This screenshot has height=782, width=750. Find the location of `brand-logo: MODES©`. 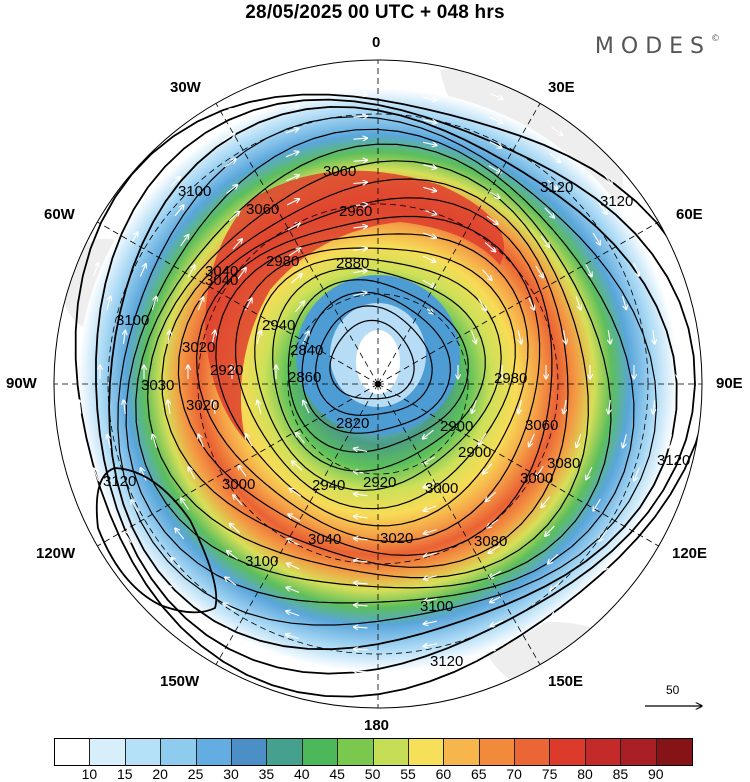

brand-logo: MODES© is located at coordinates (657, 46).